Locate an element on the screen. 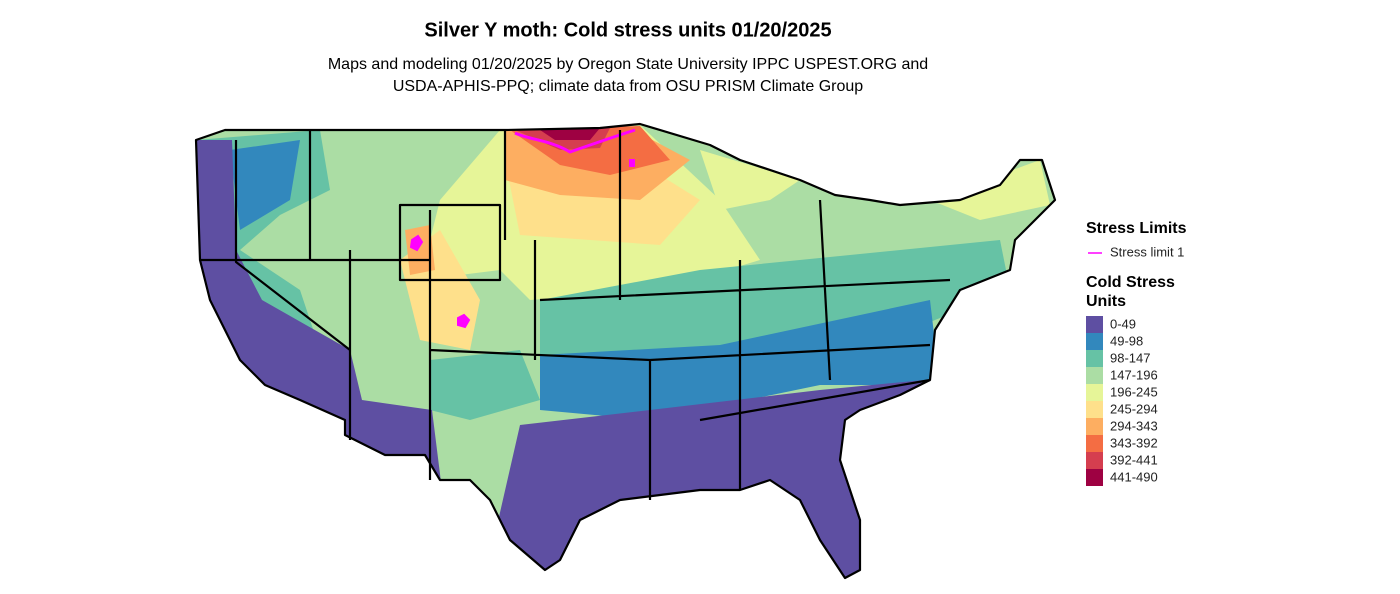 The image size is (1400, 594). legend-label: 392-441 is located at coordinates (1134, 459).